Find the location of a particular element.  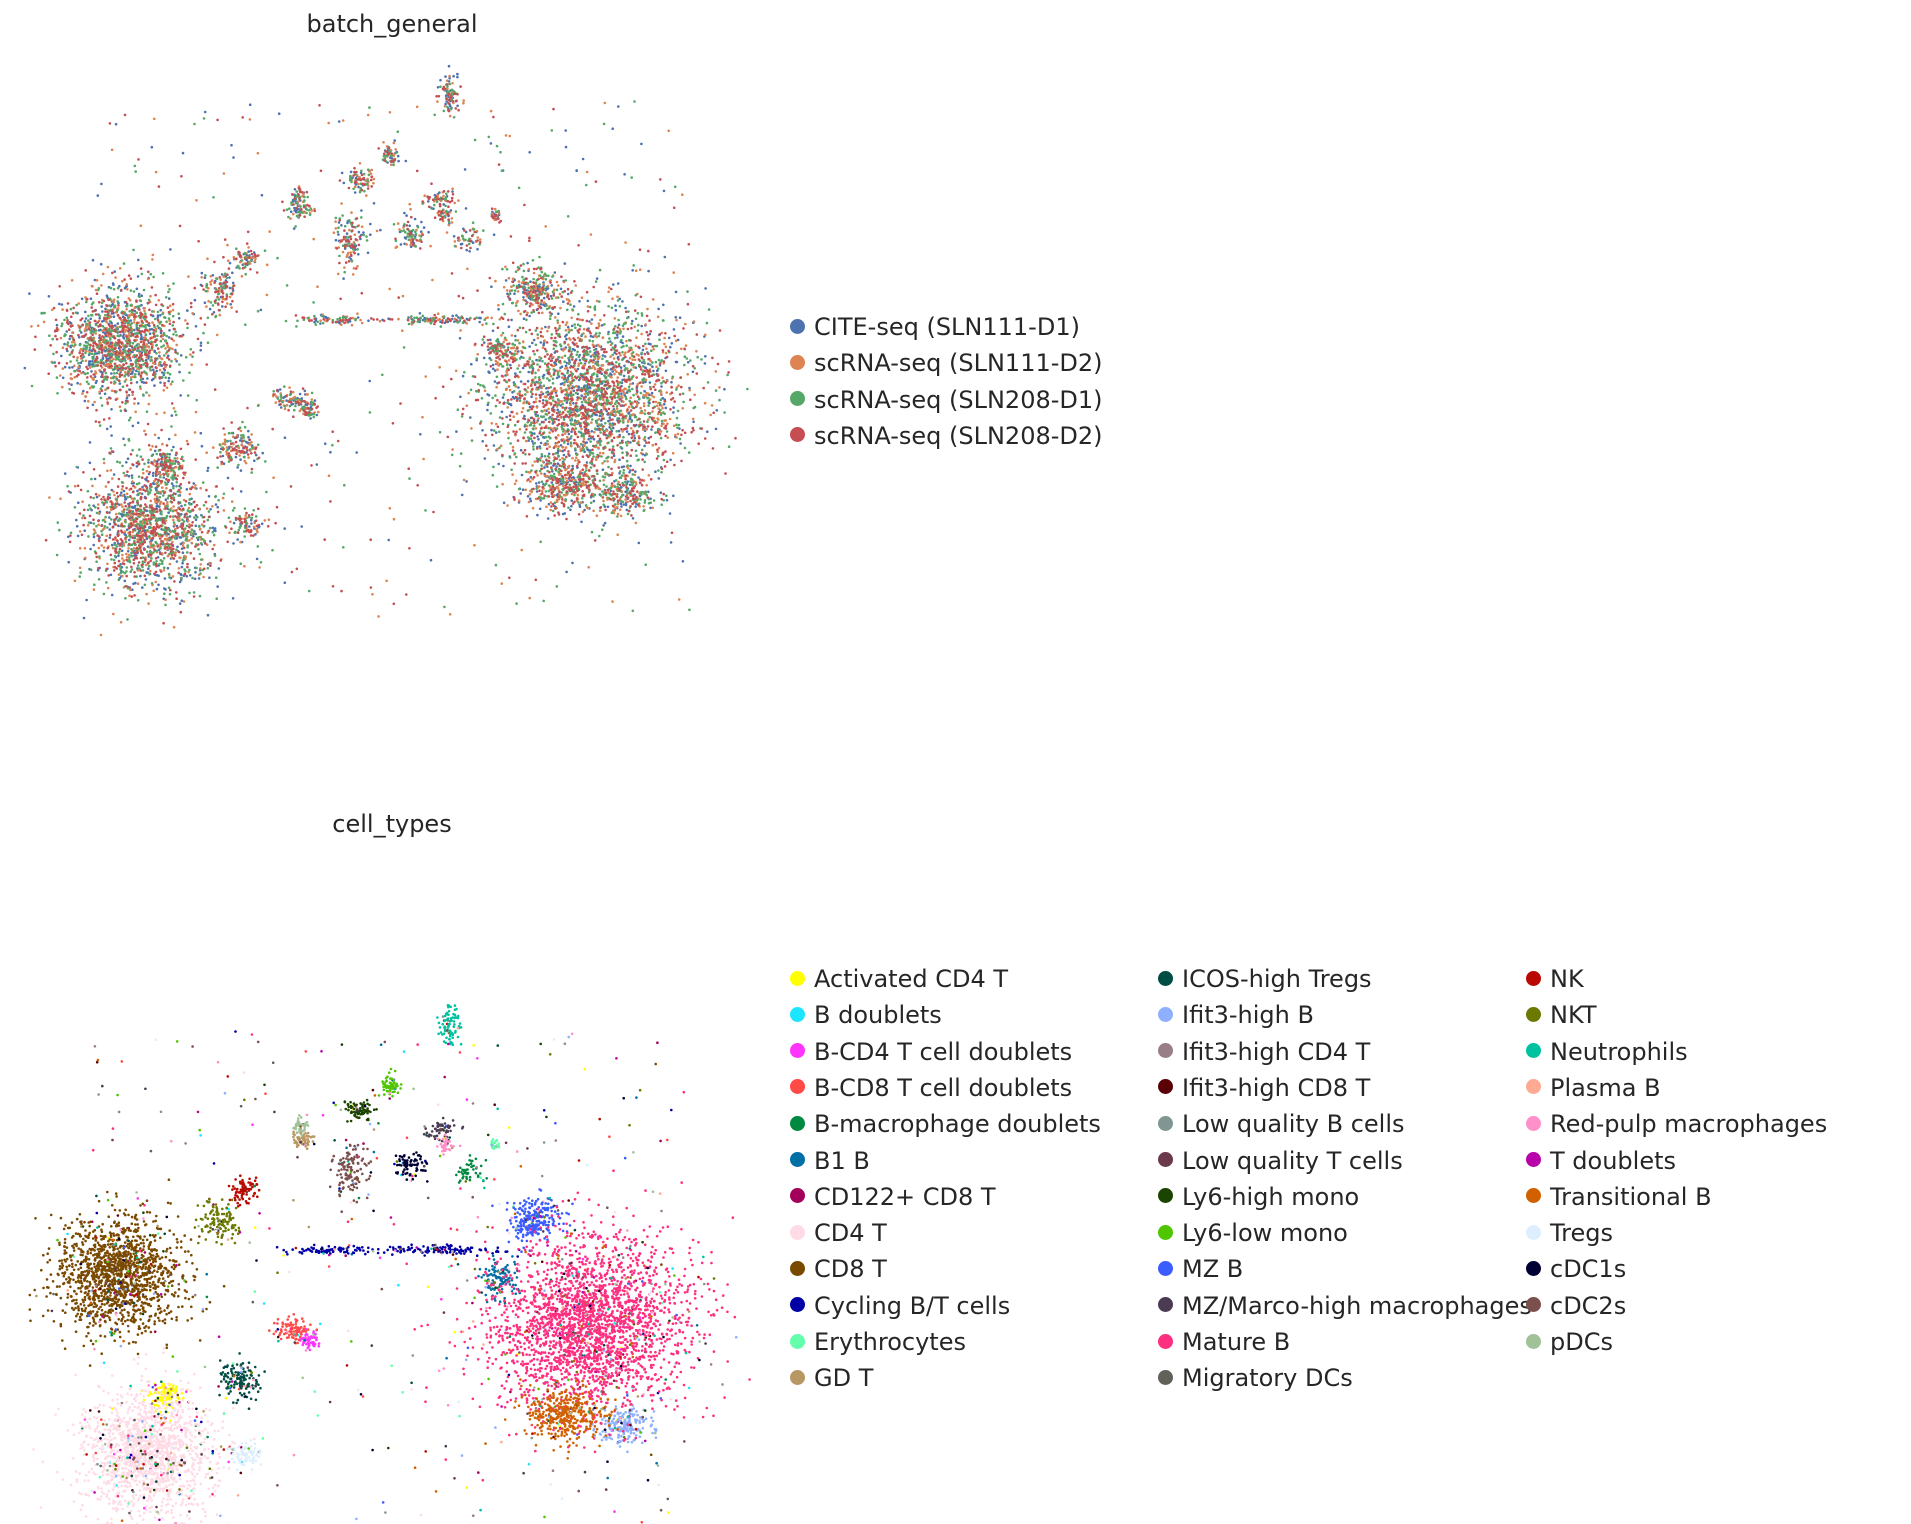

legend-item-activated-cd4-t: Activated CD4 T is located at coordinates (899, 979).